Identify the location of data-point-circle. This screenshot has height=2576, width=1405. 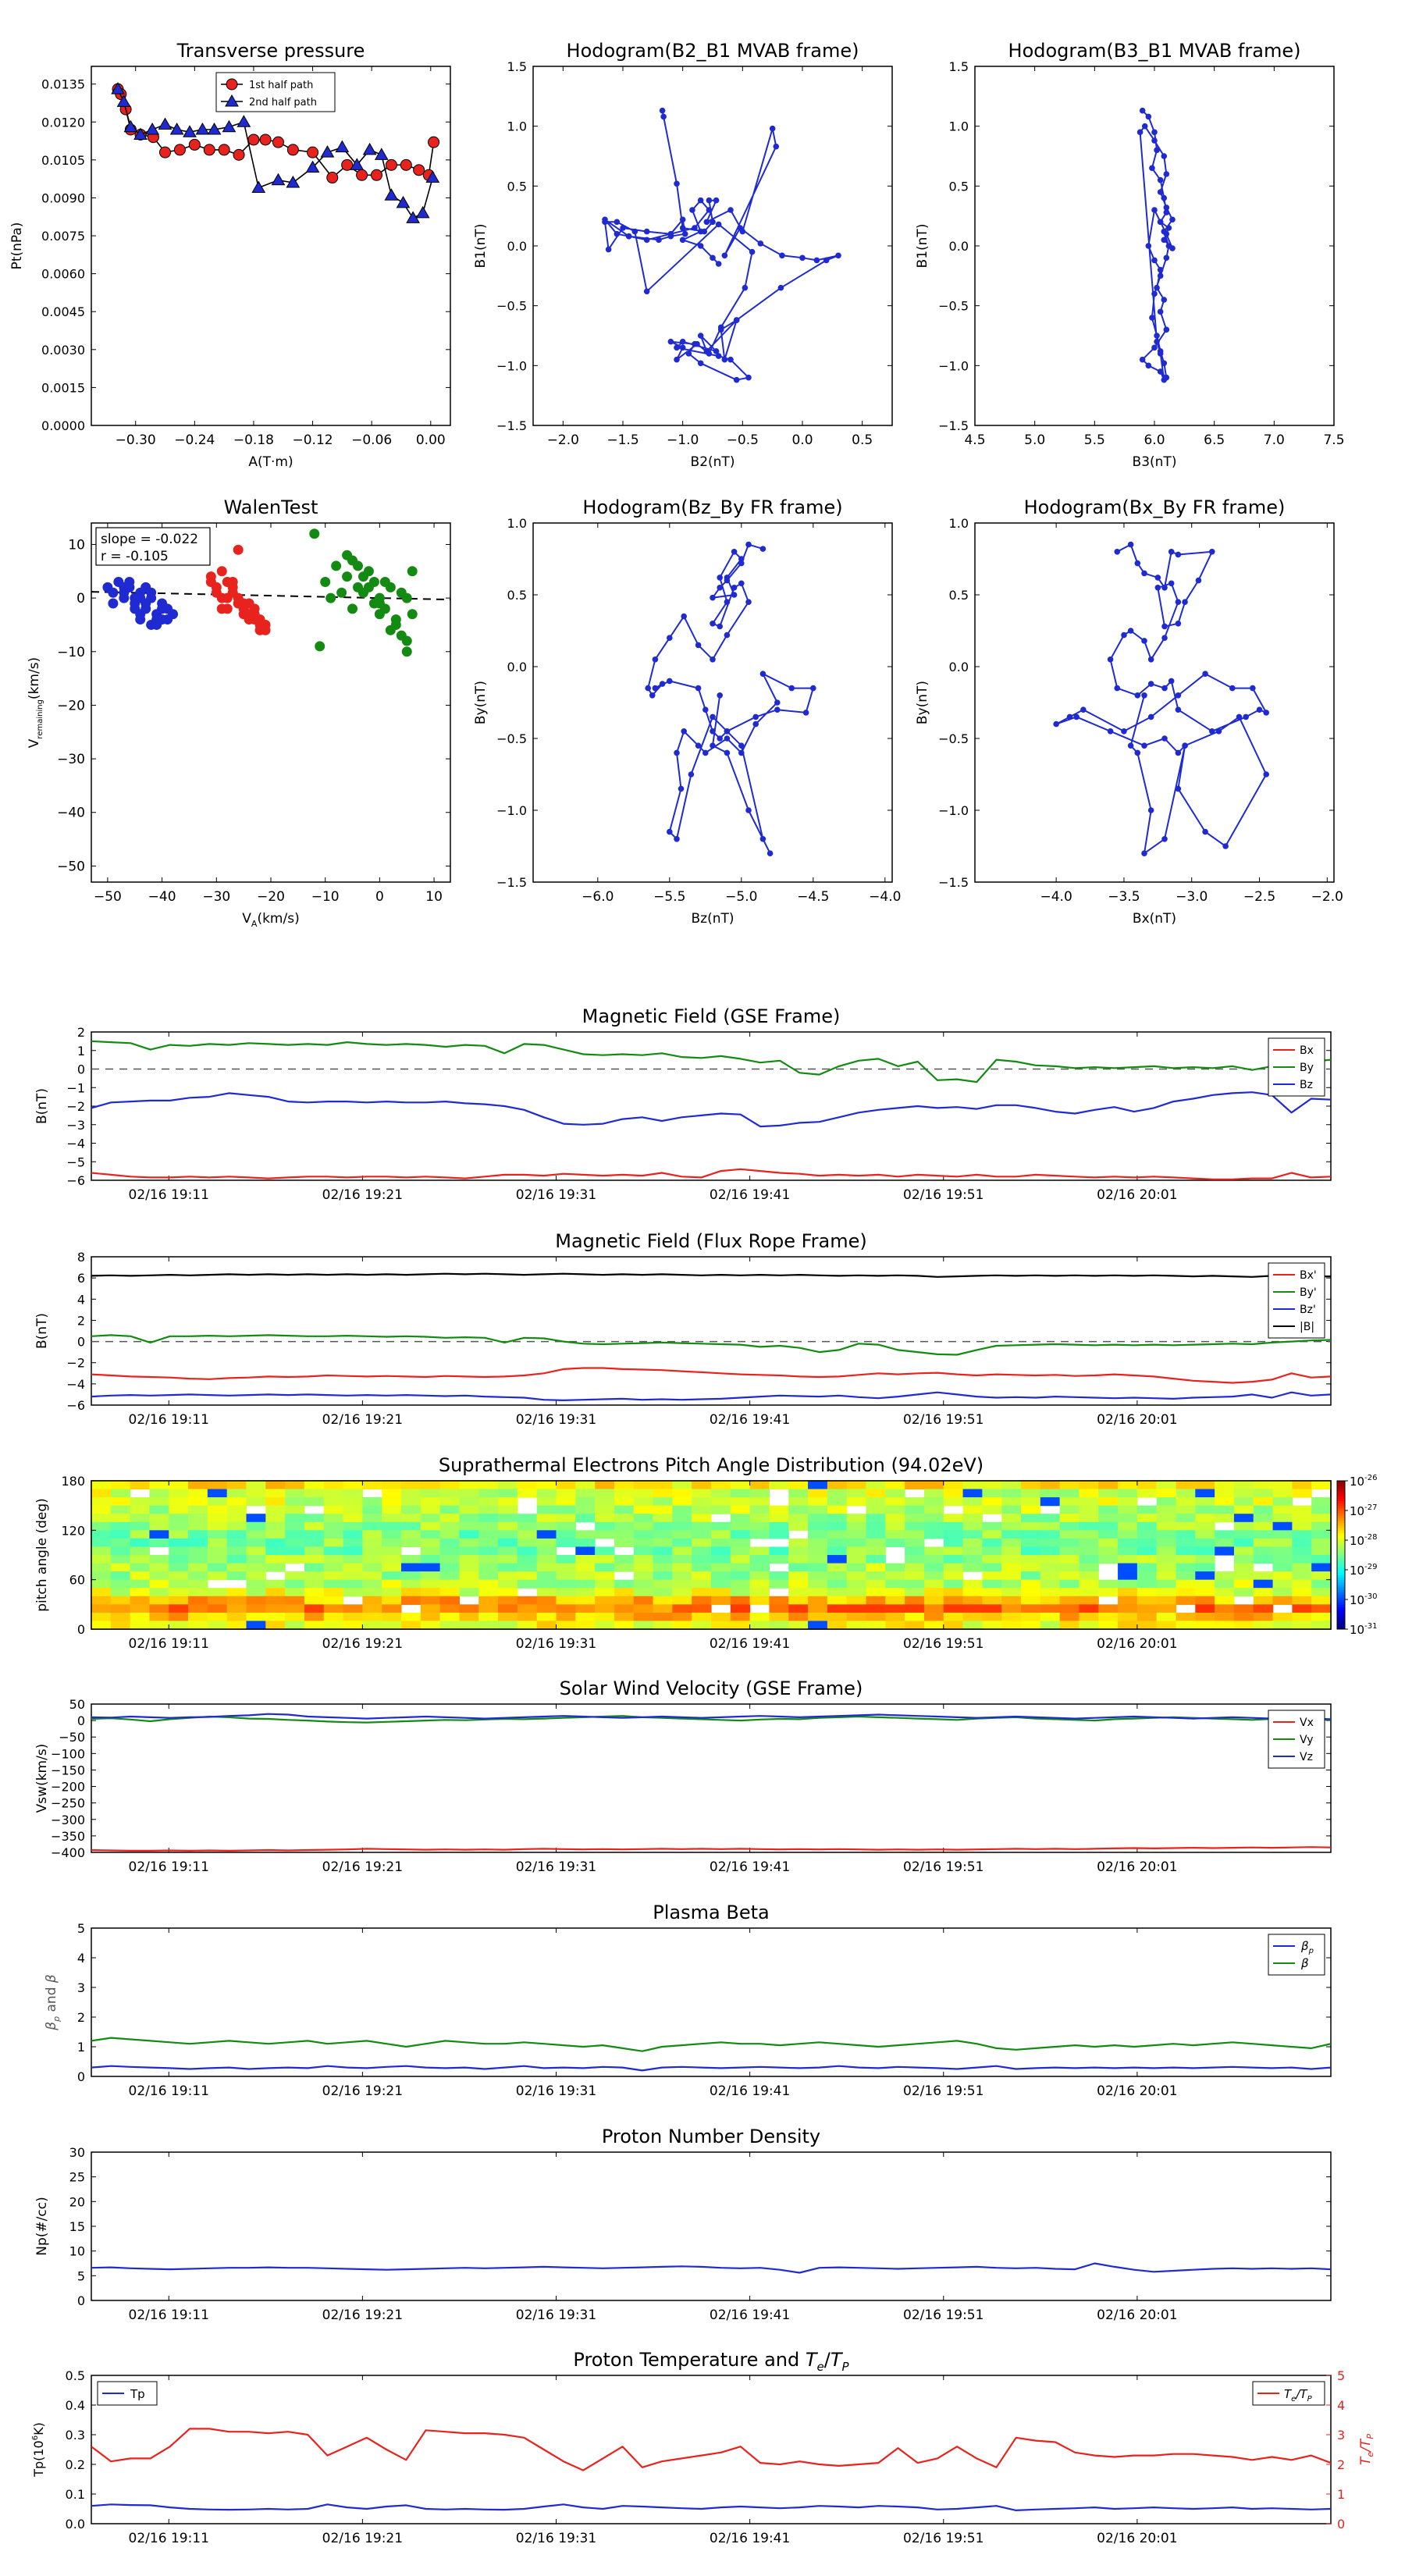
(179, 150).